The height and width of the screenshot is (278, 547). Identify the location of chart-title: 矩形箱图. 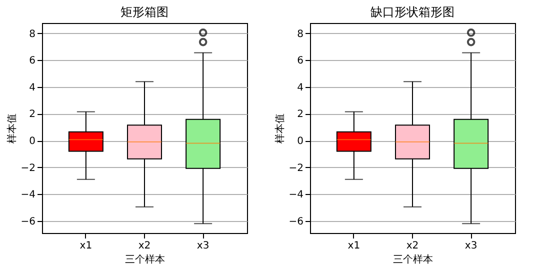
(144, 12).